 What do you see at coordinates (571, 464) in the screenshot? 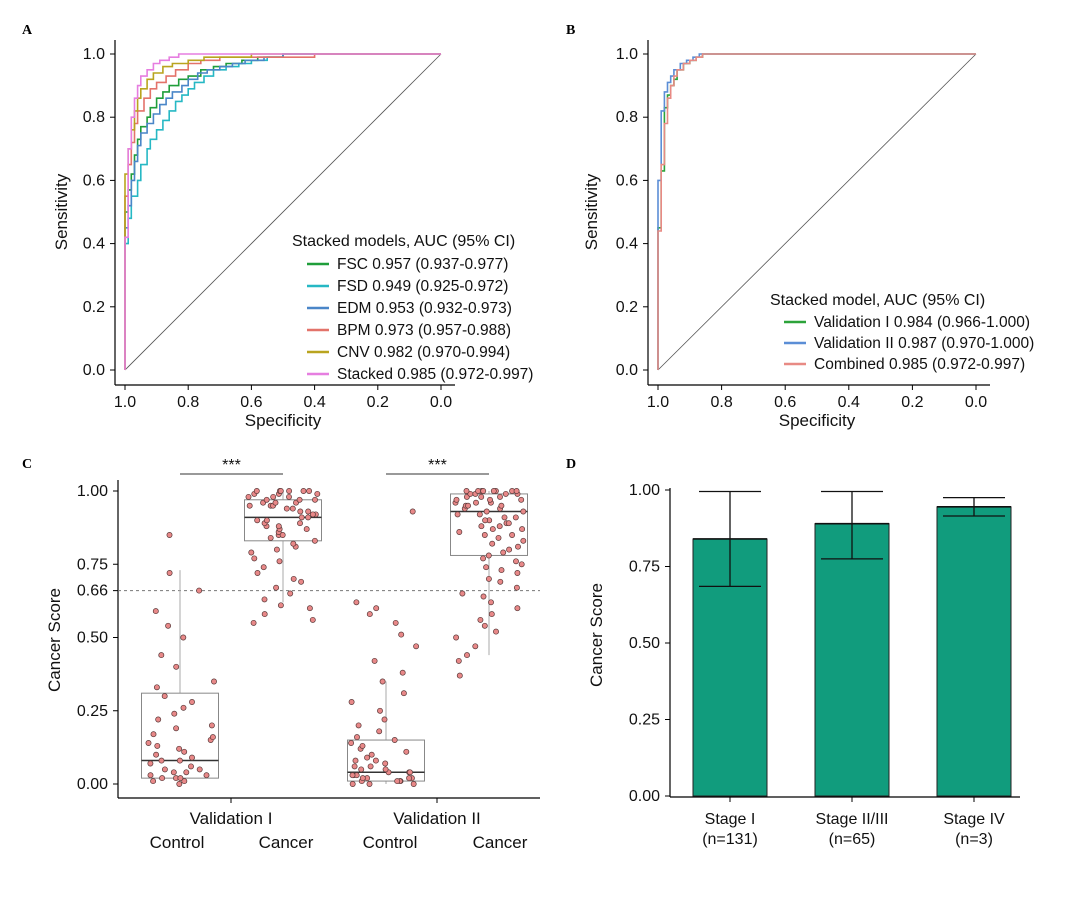
I see `panel-letter-d: D` at bounding box center [571, 464].